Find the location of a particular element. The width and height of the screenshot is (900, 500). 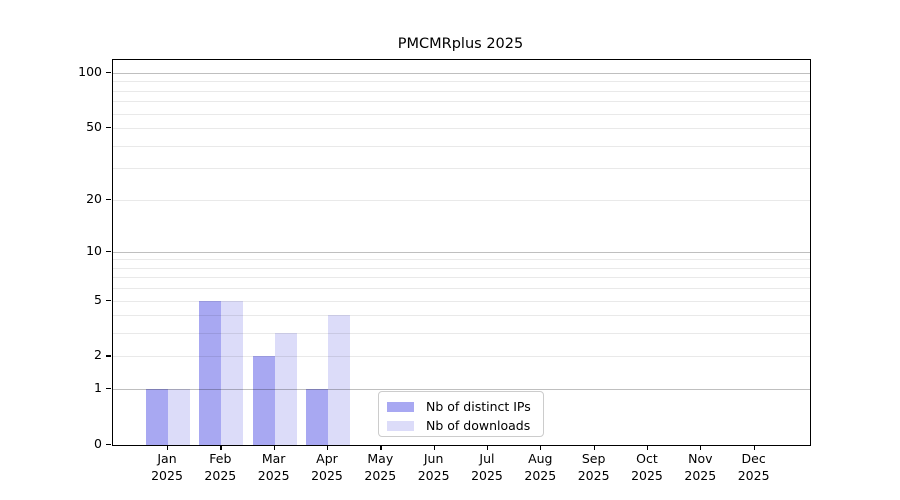

x-tick-label: Oct 2025 is located at coordinates (647, 467).